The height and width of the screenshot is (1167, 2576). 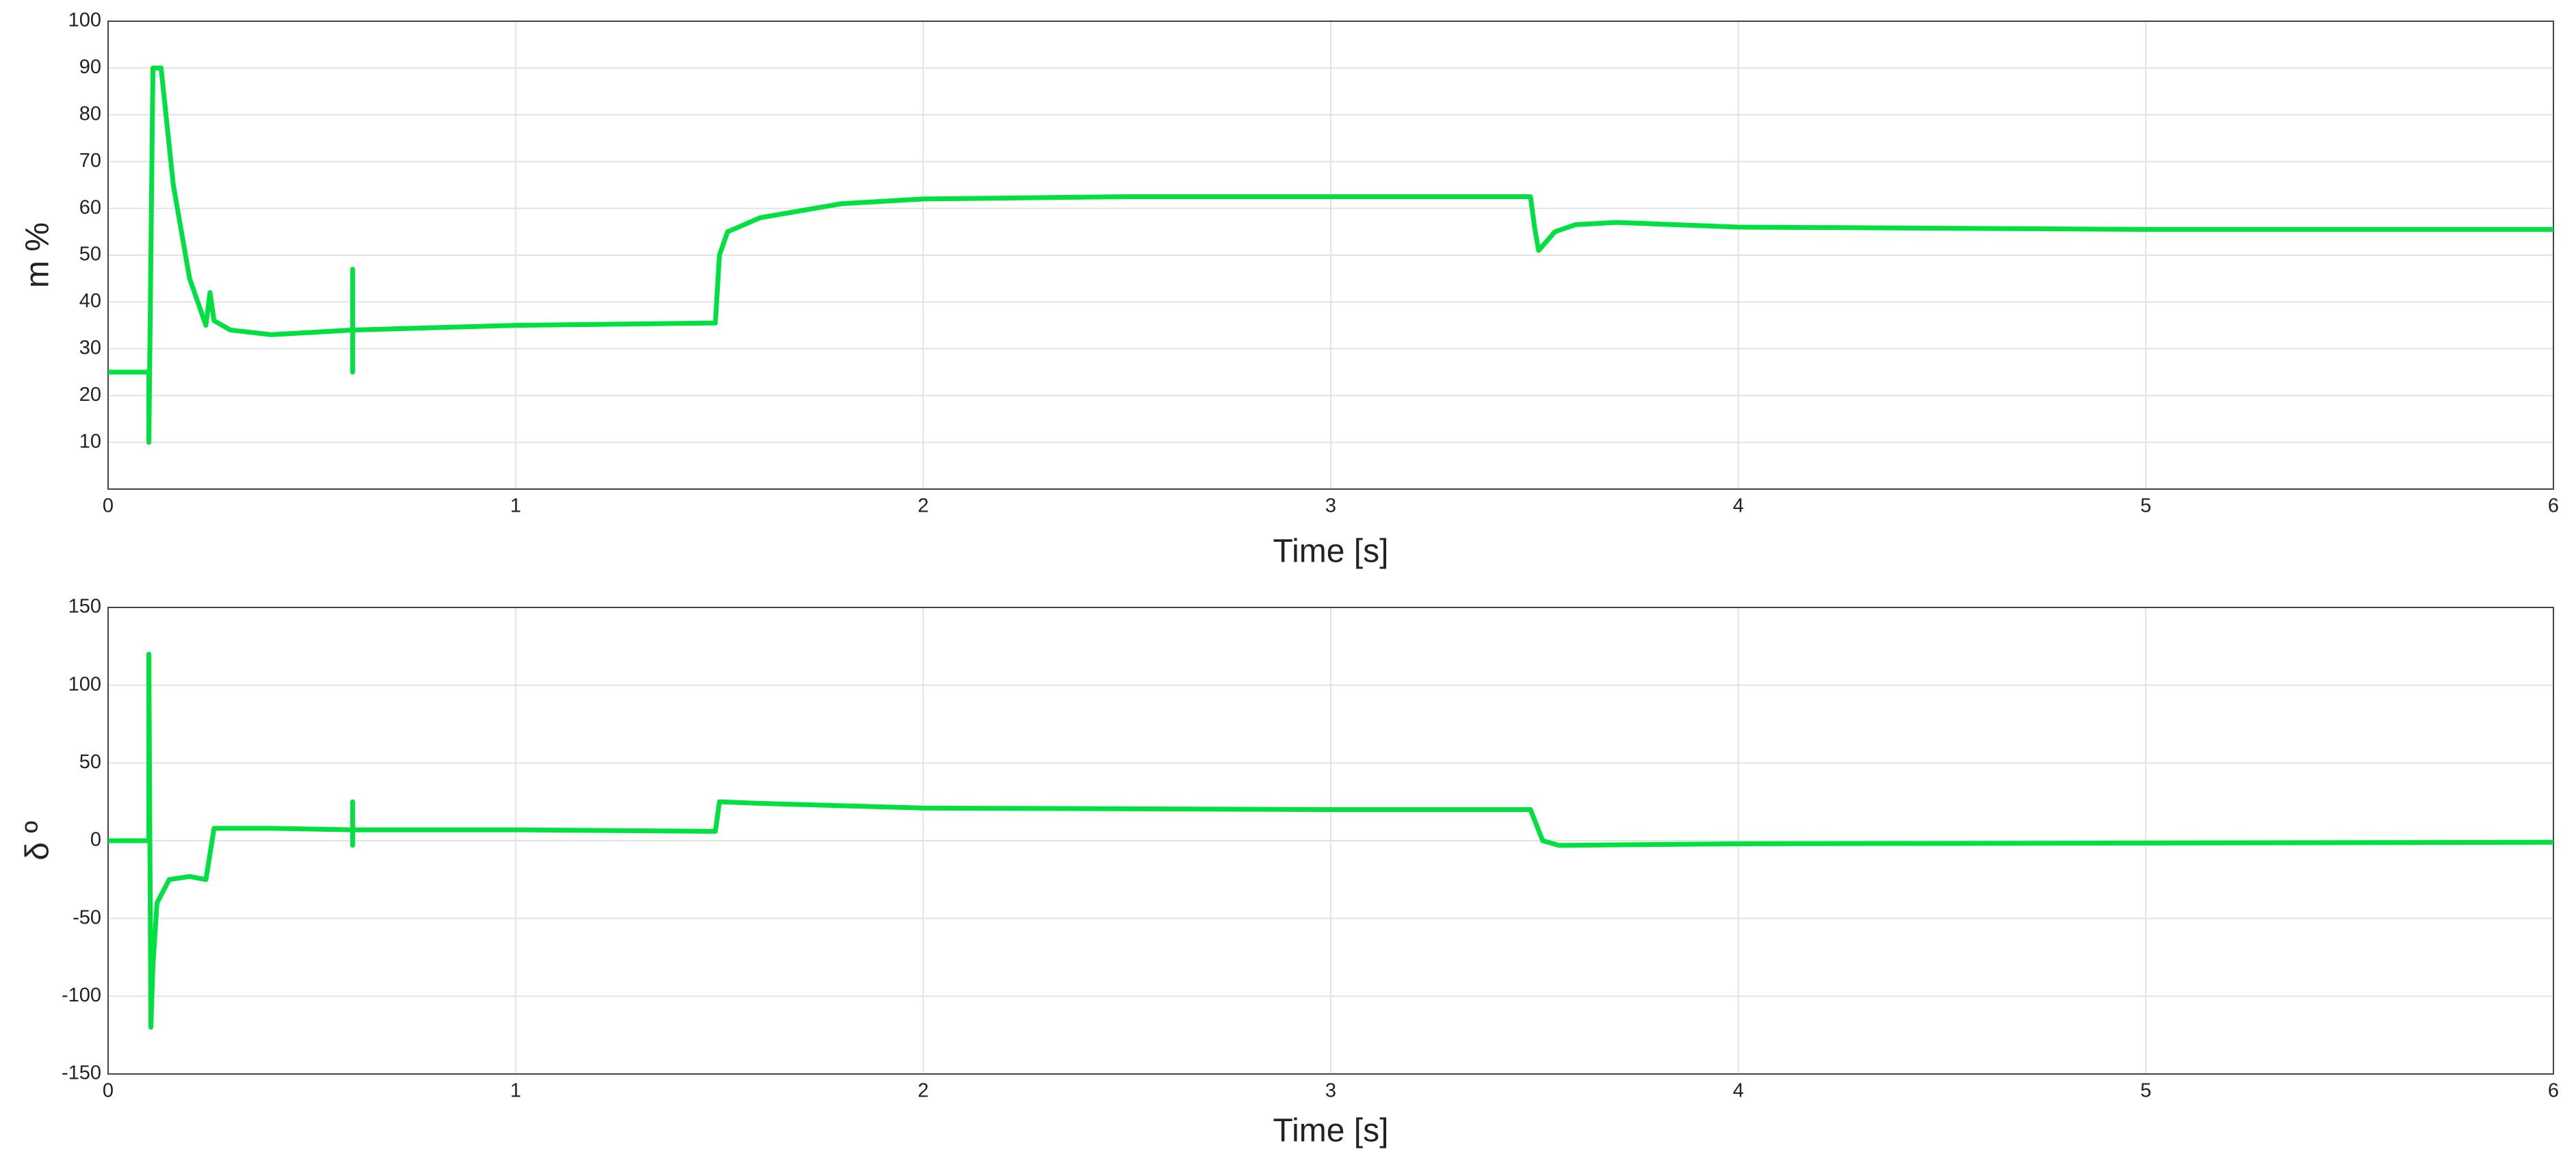 I want to click on y-tick-label: 70, so click(x=90, y=161).